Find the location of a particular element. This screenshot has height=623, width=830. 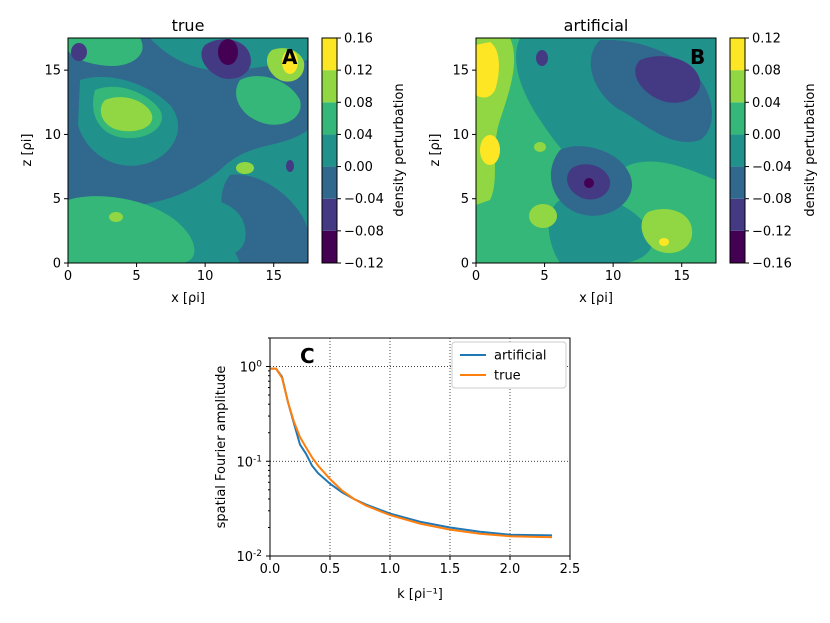

panel-a-x-tick-label: 0 is located at coordinates (68, 276).